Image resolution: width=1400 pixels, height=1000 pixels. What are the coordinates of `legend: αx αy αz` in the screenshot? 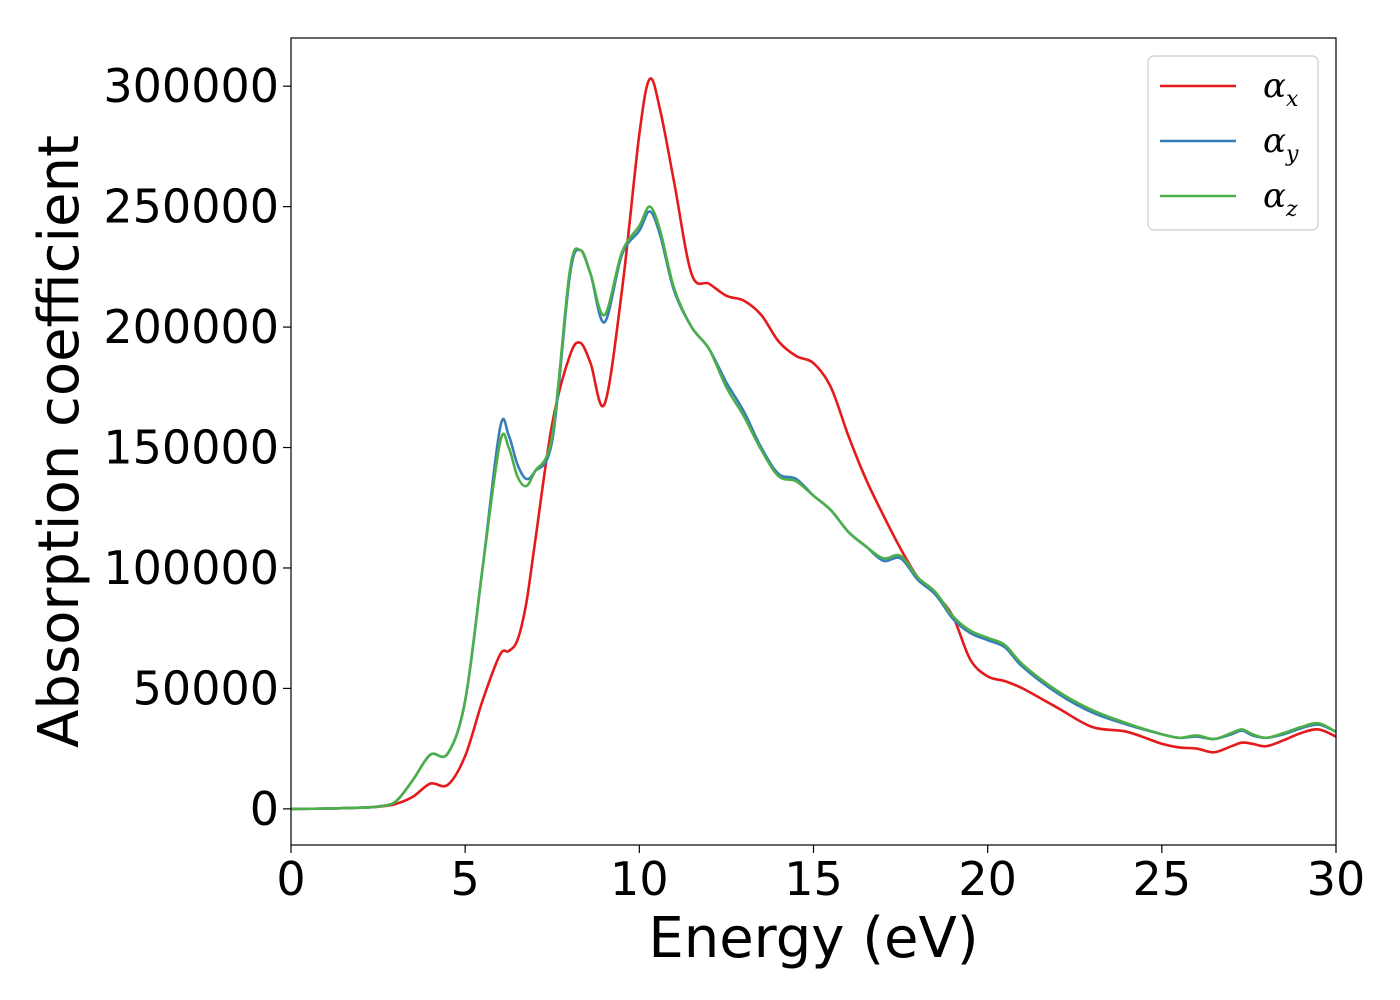 It's located at (1233, 143).